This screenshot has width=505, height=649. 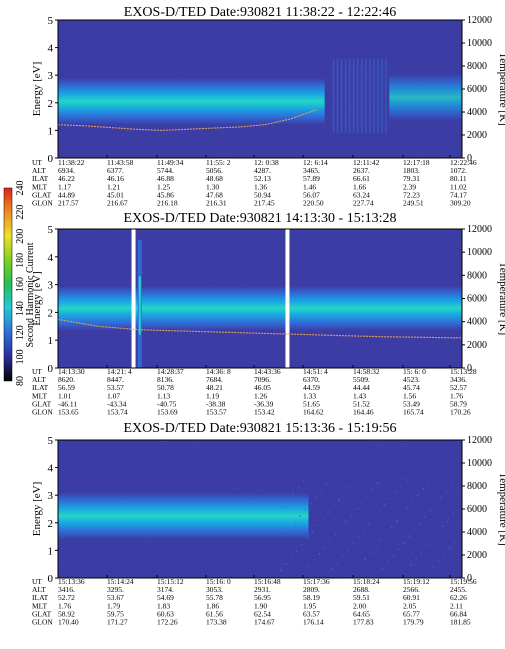 I want to click on table-cell: 5056., so click(x=214, y=170).